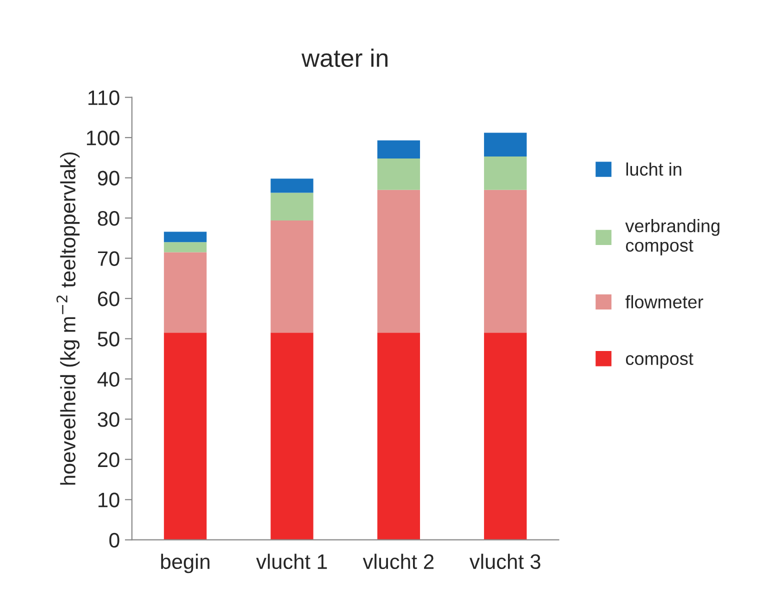 The width and height of the screenshot is (776, 590). I want to click on y-tick-label: 10, so click(109, 500).